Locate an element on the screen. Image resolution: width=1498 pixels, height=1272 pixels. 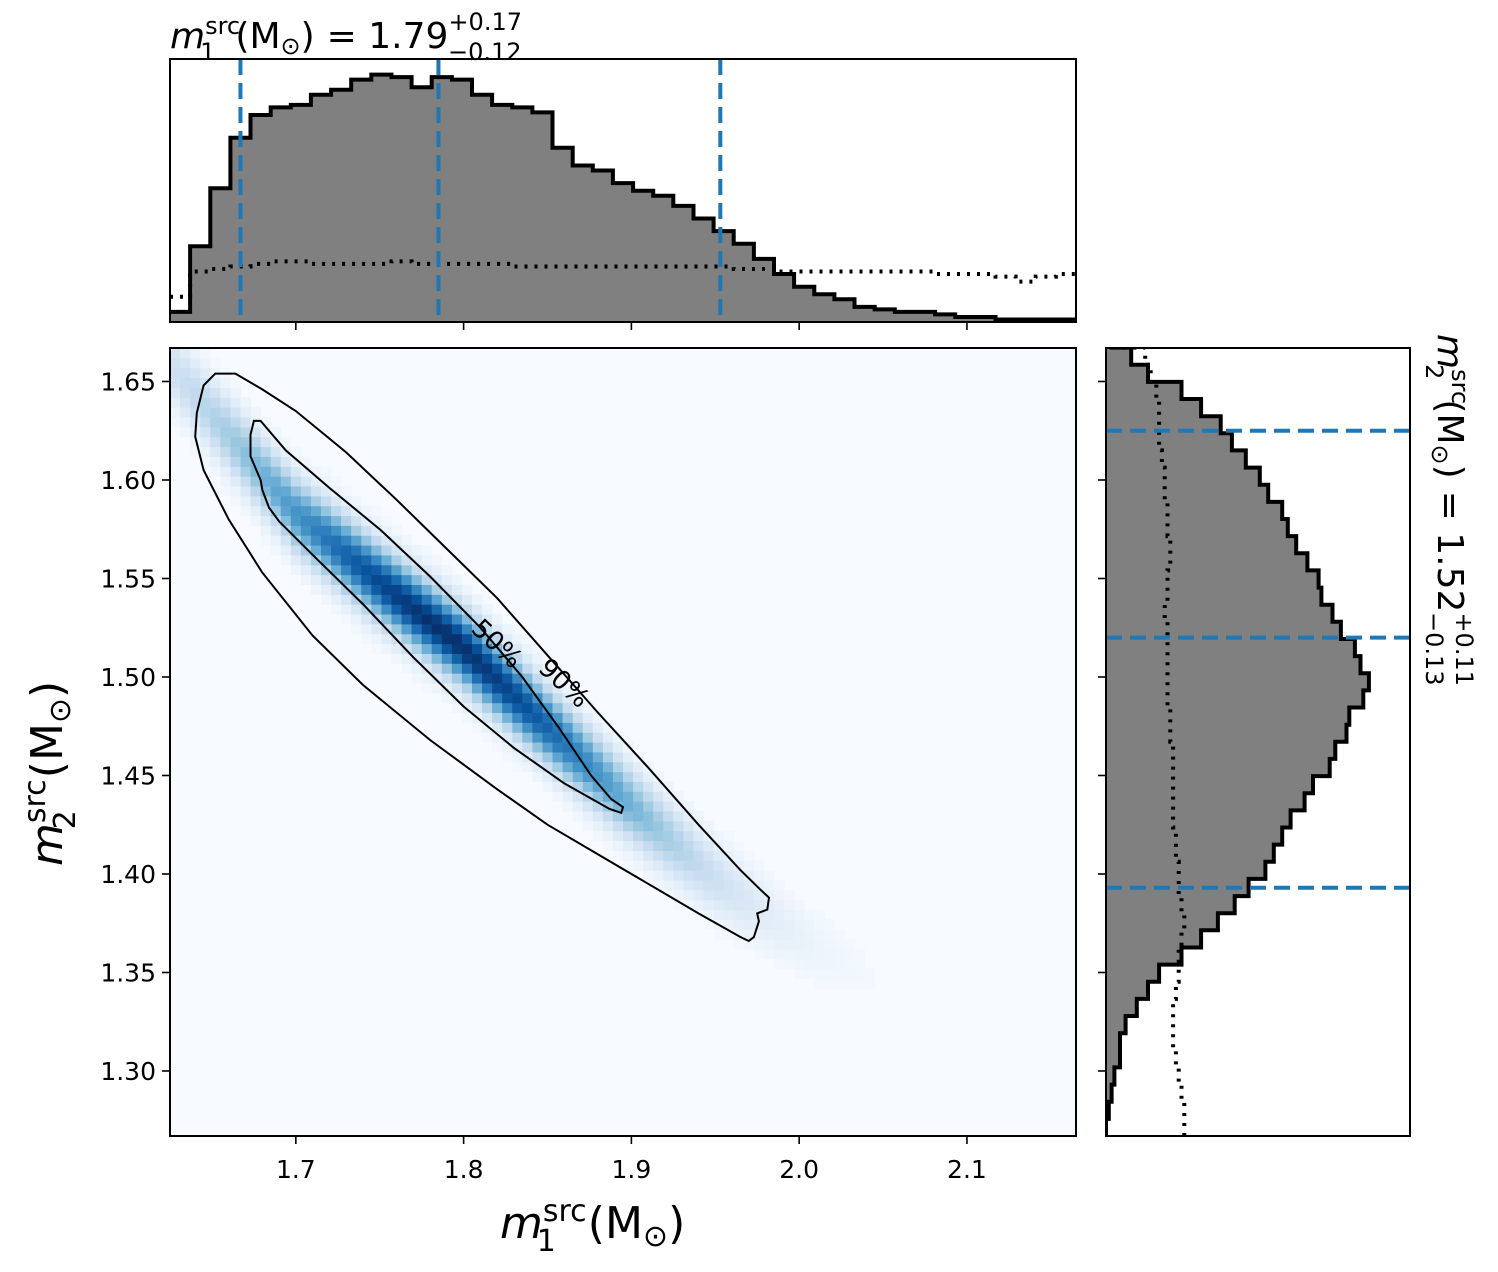
right-histogram is located at coordinates (1258, 742).